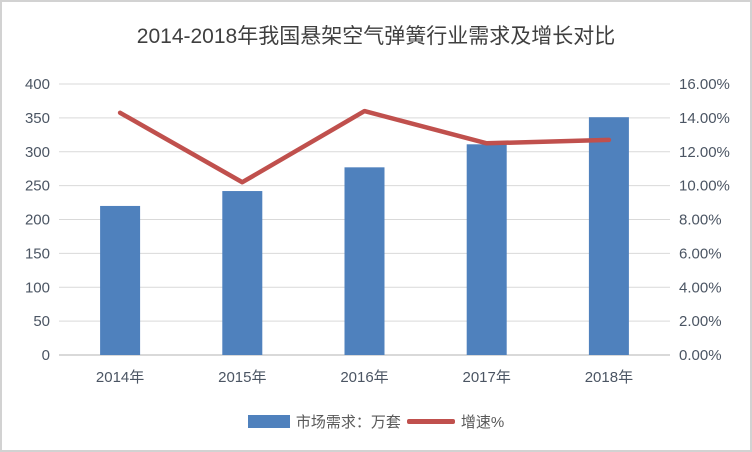  Describe the element at coordinates (37, 186) in the screenshot. I see `left-axis-tick: 250` at that location.